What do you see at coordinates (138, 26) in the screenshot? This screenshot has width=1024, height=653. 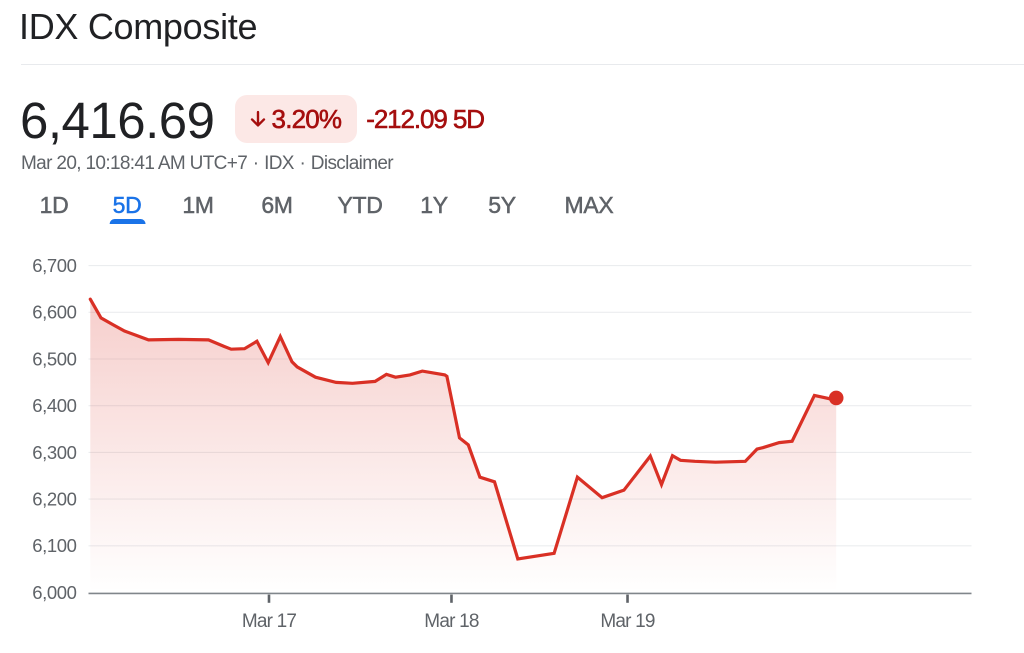 I see `page-title: IDX Composite` at bounding box center [138, 26].